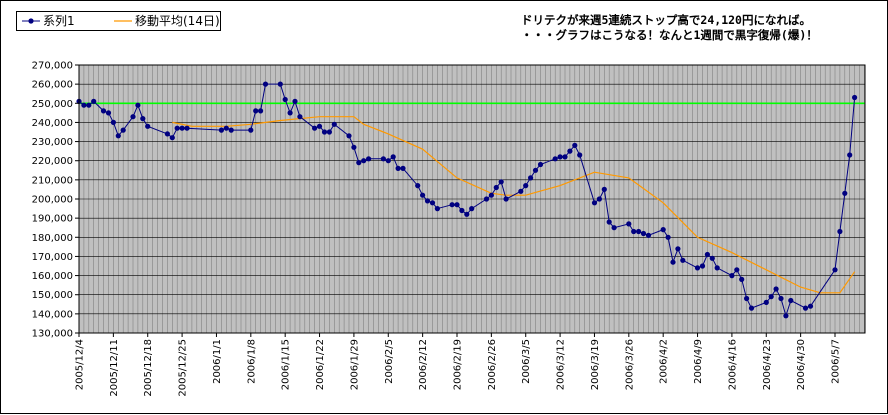 The height and width of the screenshot is (415, 888). I want to click on y-tick-label: 270,000, so click(52, 66).